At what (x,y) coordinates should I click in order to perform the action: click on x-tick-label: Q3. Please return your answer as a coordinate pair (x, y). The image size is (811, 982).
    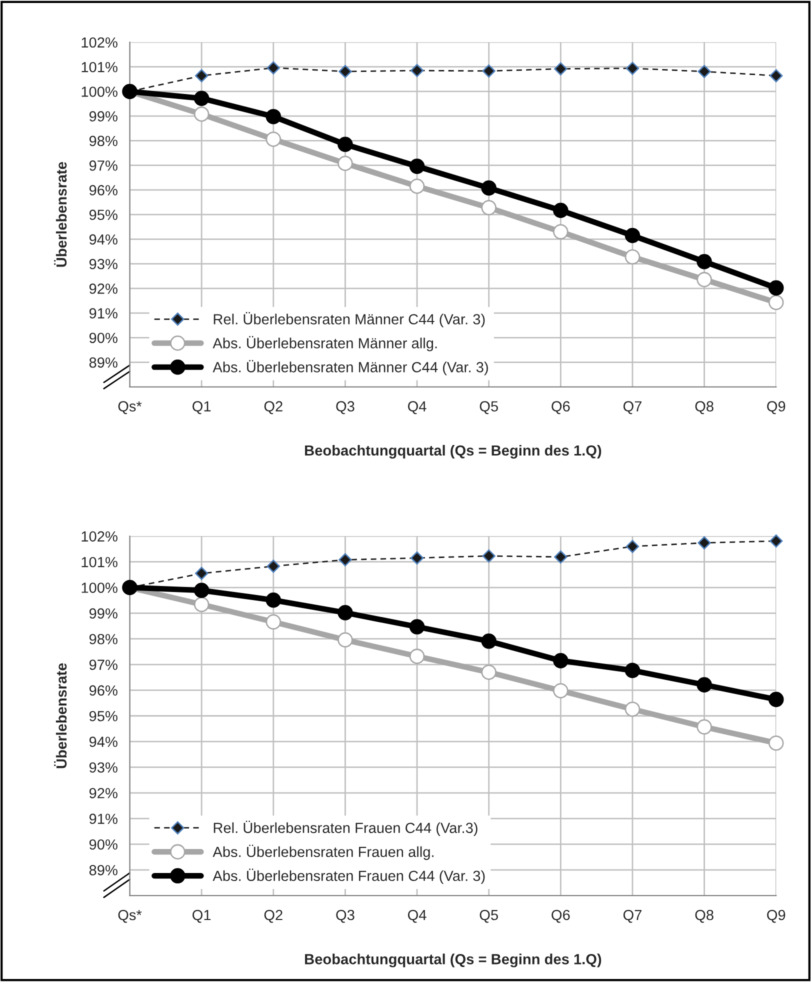
    Looking at the image, I should click on (345, 407).